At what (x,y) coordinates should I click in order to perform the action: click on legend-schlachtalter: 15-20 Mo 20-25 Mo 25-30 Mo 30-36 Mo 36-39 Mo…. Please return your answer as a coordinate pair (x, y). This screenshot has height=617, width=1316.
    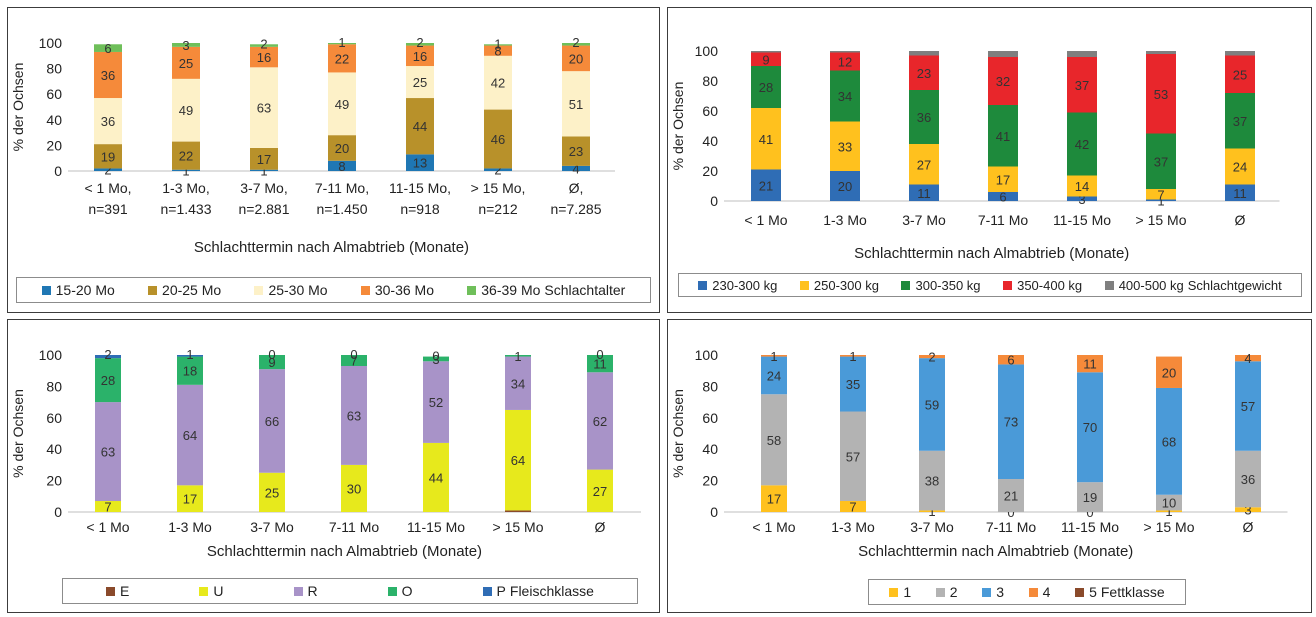
    Looking at the image, I should click on (333, 290).